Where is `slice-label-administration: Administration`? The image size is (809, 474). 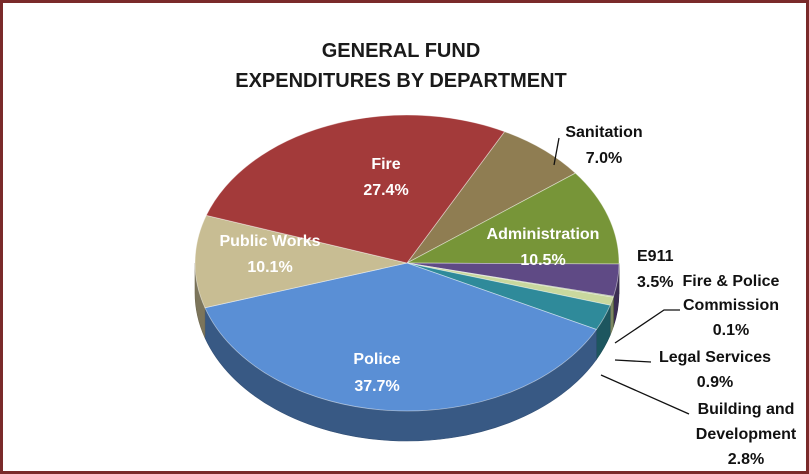
slice-label-administration: Administration is located at coordinates (543, 234).